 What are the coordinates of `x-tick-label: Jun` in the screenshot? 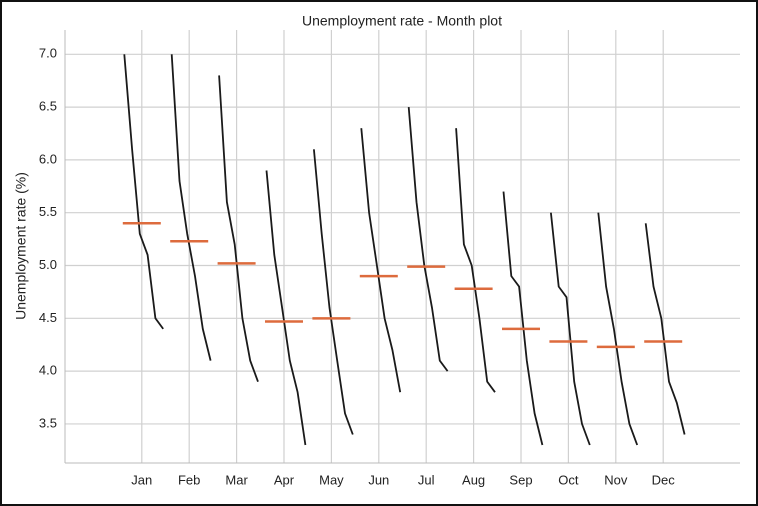 It's located at (378, 479).